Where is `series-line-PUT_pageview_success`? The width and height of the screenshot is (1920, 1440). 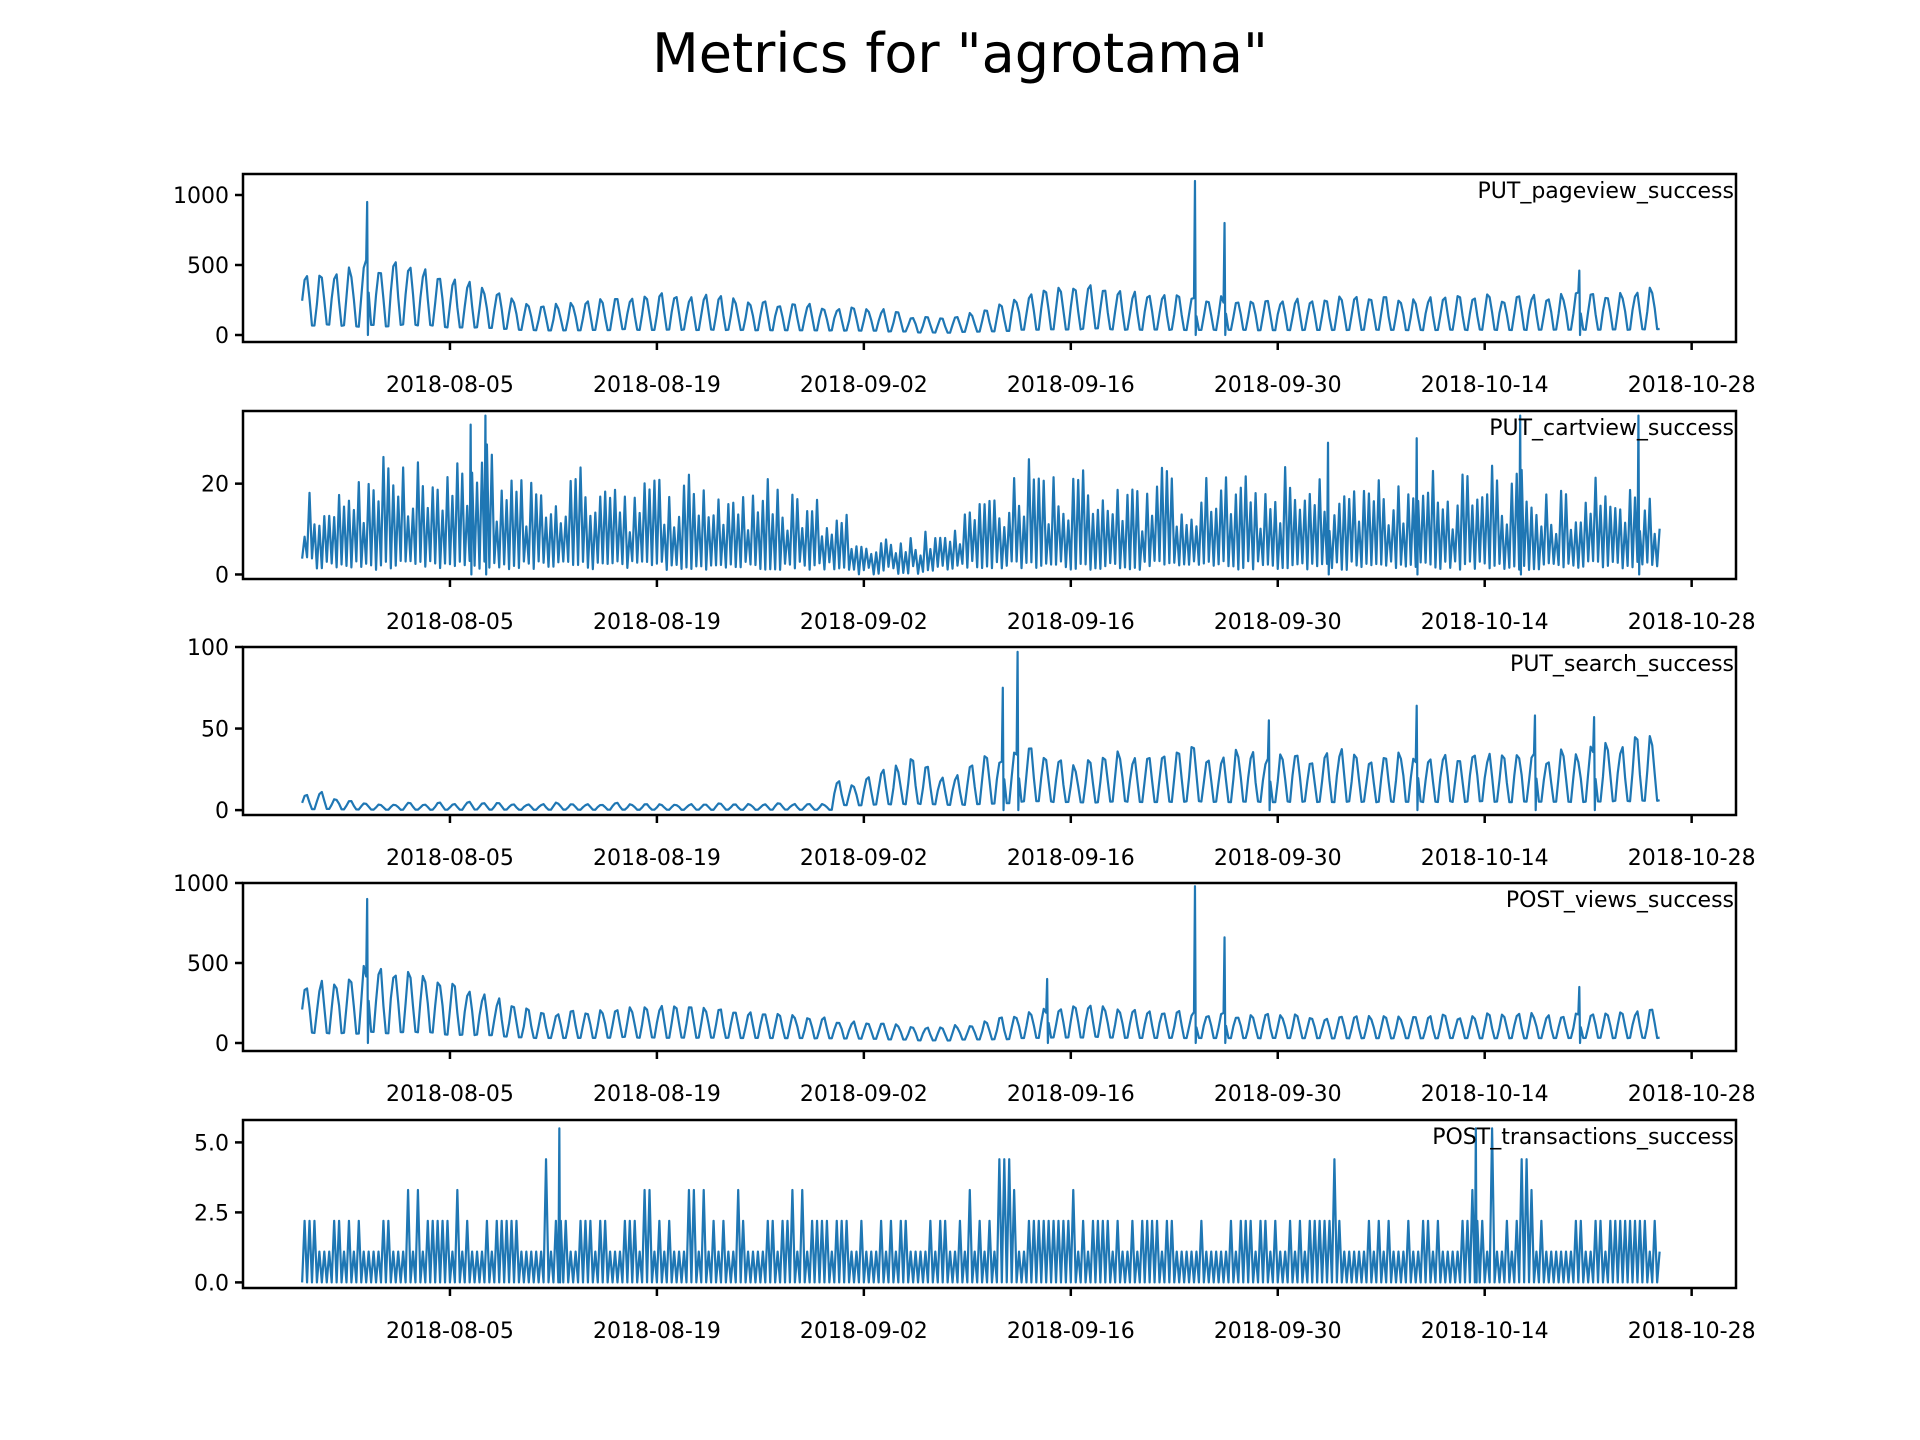
series-line-PUT_pageview_success is located at coordinates (980, 258).